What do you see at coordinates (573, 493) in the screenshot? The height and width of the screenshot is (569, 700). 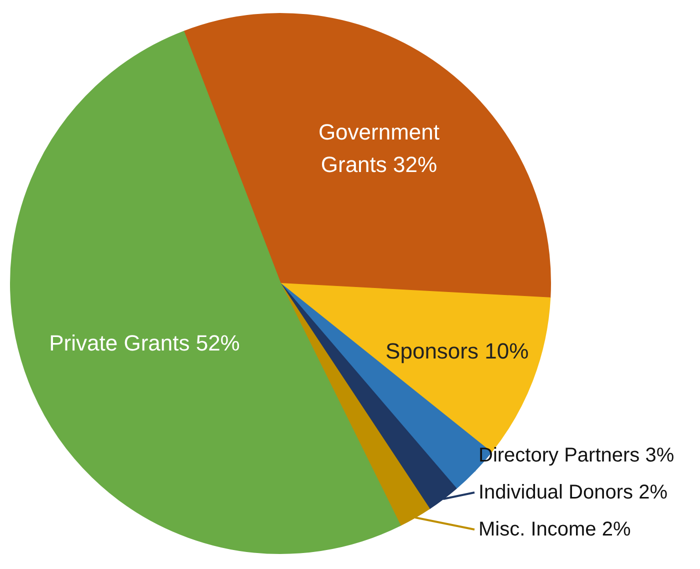 I see `slice-label: Individual Donors 2%` at bounding box center [573, 493].